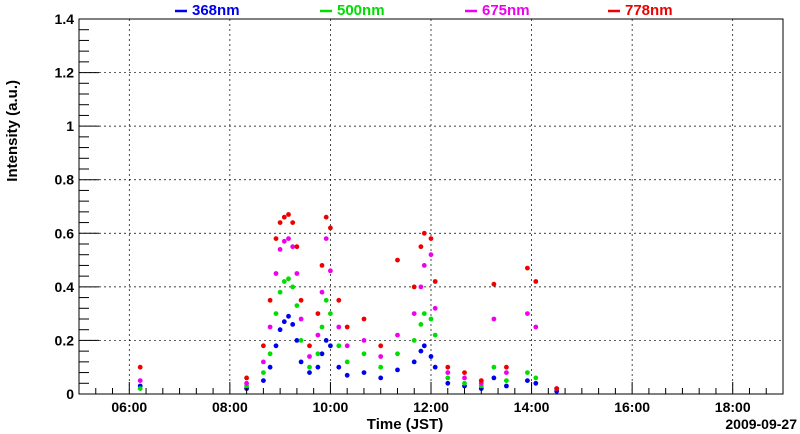  What do you see at coordinates (12, 131) in the screenshot?
I see `y-axis-label: Intensity (a.u.)` at bounding box center [12, 131].